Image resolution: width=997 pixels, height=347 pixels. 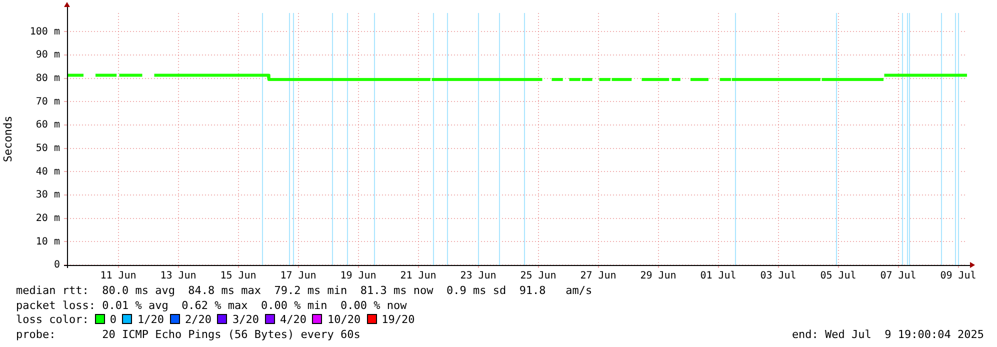 I want to click on x-tick-label: 19 Jun, so click(x=358, y=276).